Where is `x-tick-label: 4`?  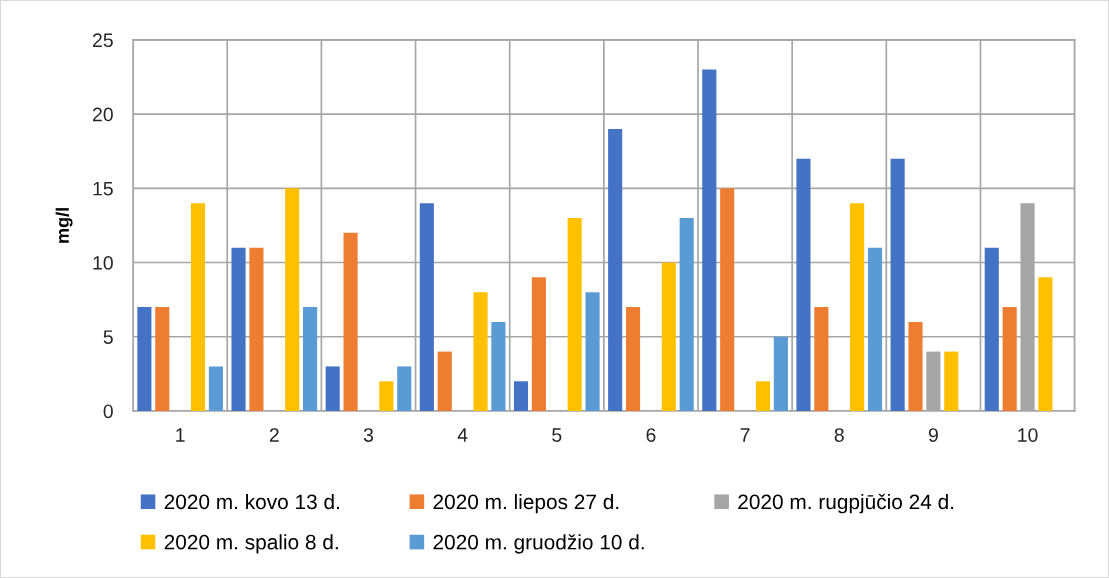
x-tick-label: 4 is located at coordinates (462, 435).